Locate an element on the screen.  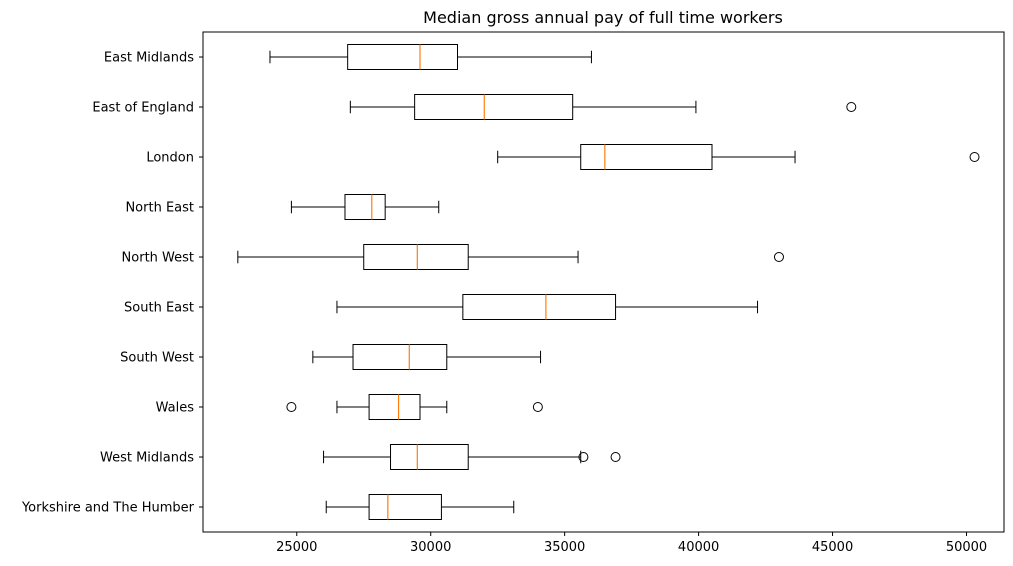
y-tick-label: North East is located at coordinates (159, 208).